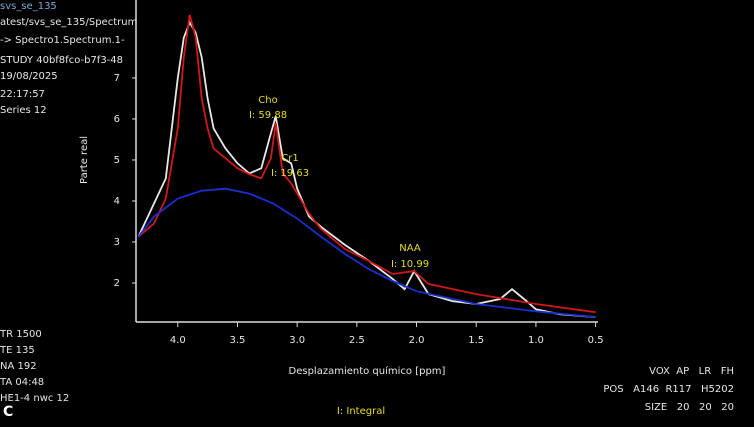 The image size is (754, 427). I want to click on info-text: HE1-4 nwc 12, so click(34, 398).